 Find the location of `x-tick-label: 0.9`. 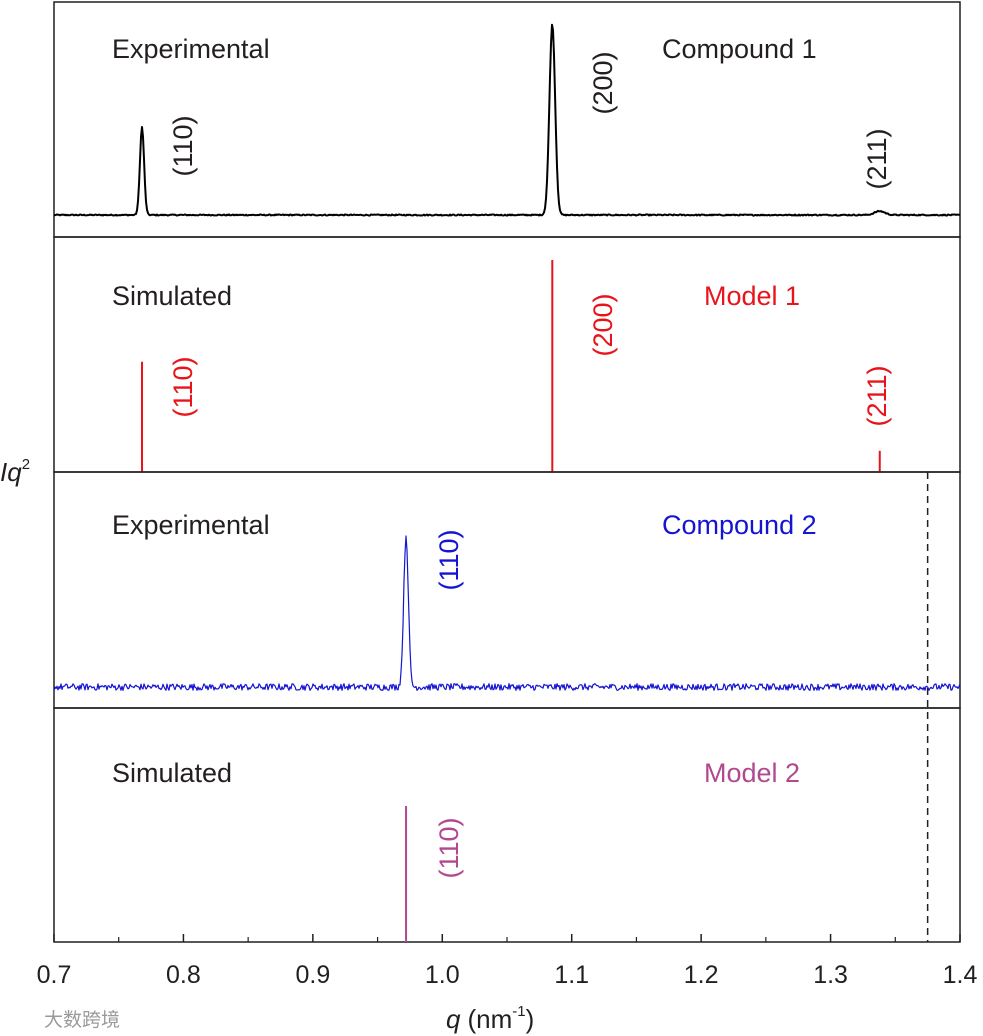

x-tick-label: 0.9 is located at coordinates (312, 975).